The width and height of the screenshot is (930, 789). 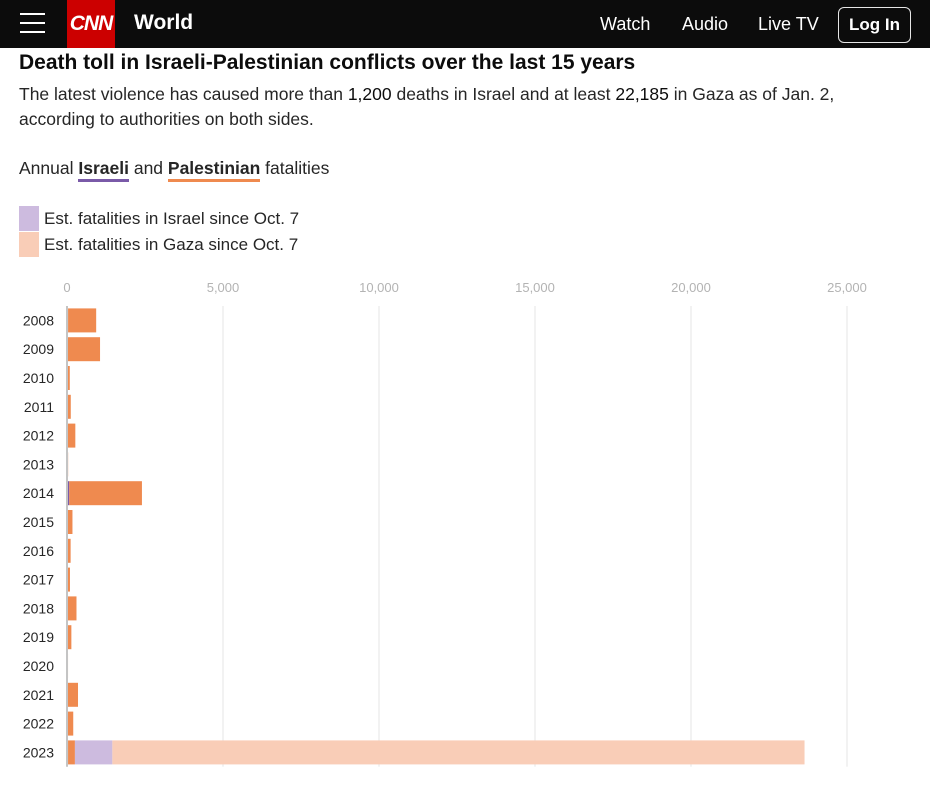 What do you see at coordinates (93, 752) in the screenshot?
I see `est-israel-bar` at bounding box center [93, 752].